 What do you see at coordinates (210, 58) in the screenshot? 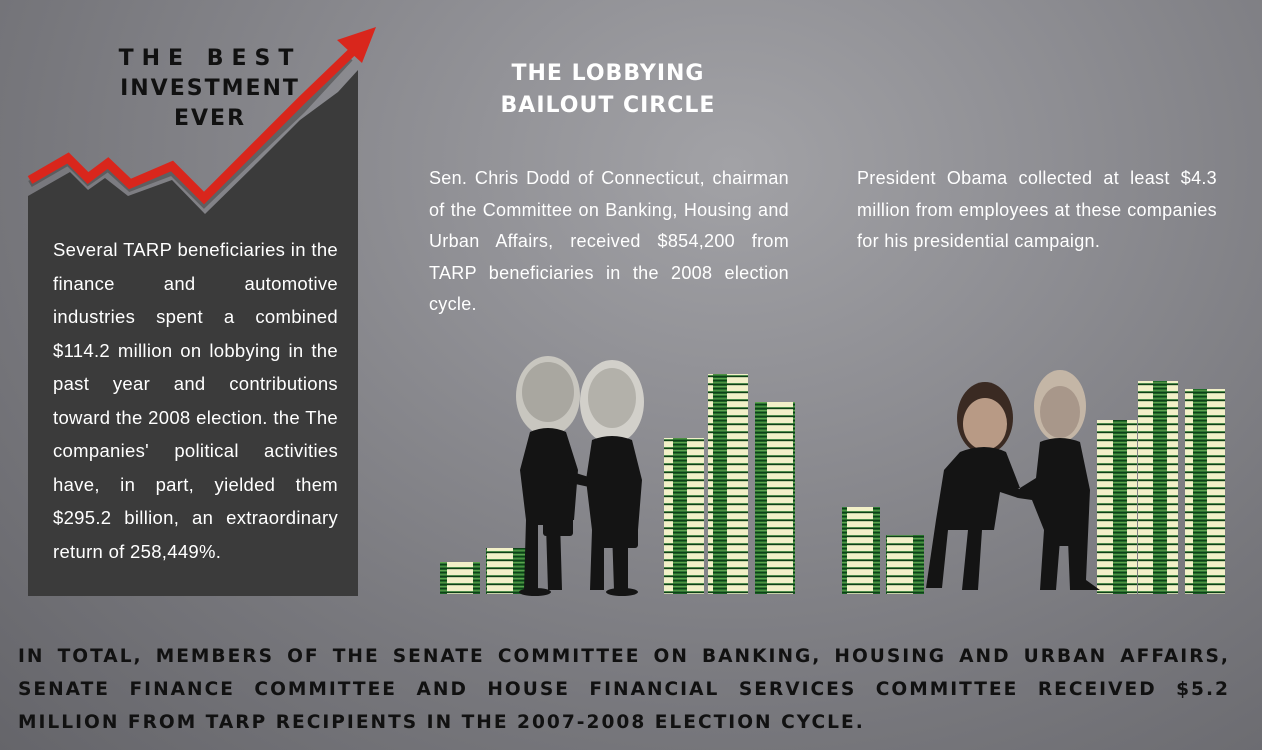
I see `title-line: THE BEST` at bounding box center [210, 58].